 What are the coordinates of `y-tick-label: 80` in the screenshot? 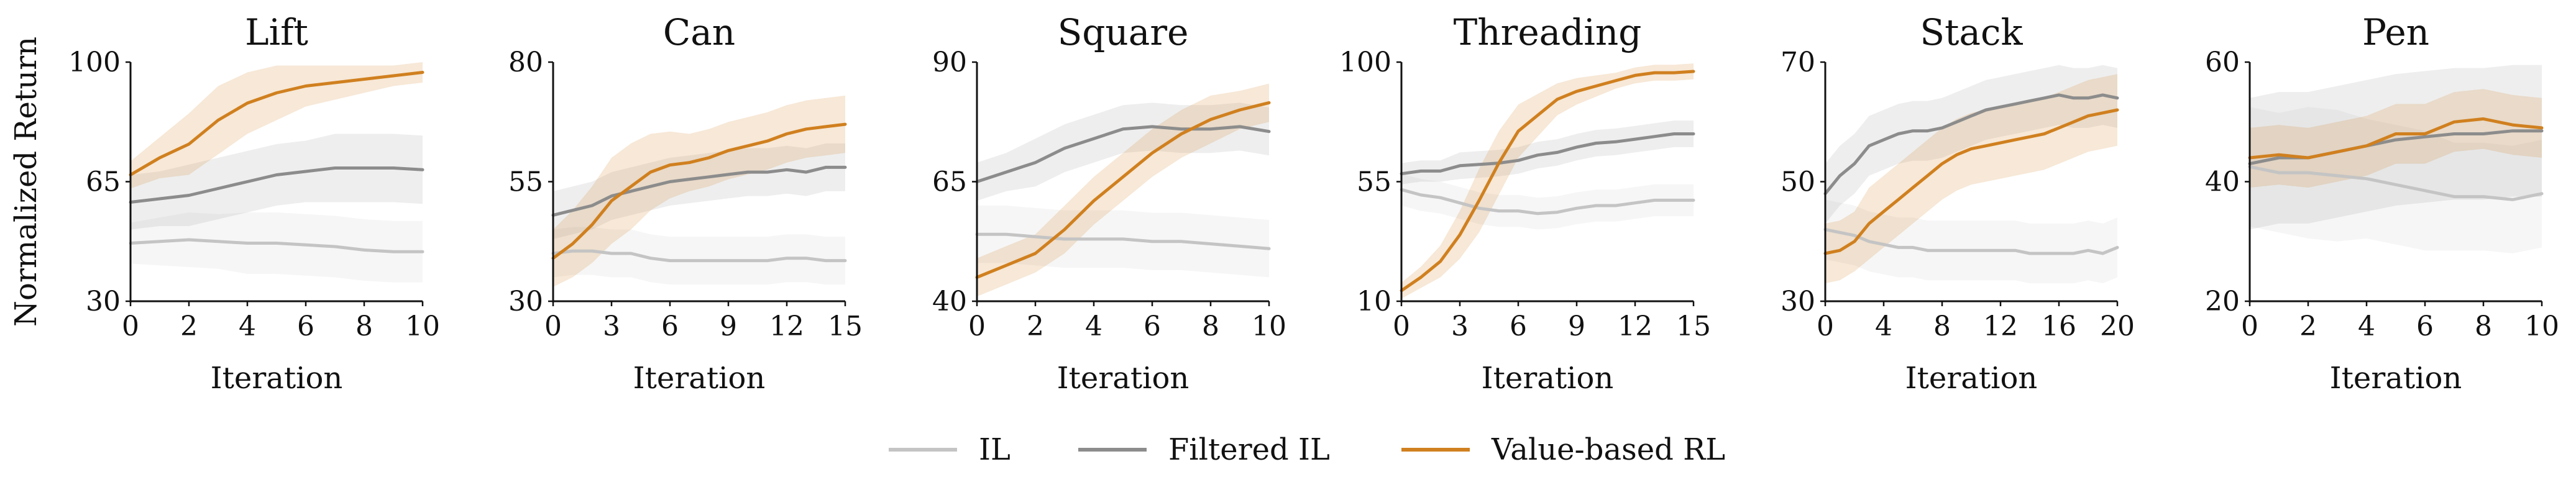 It's located at (525, 62).